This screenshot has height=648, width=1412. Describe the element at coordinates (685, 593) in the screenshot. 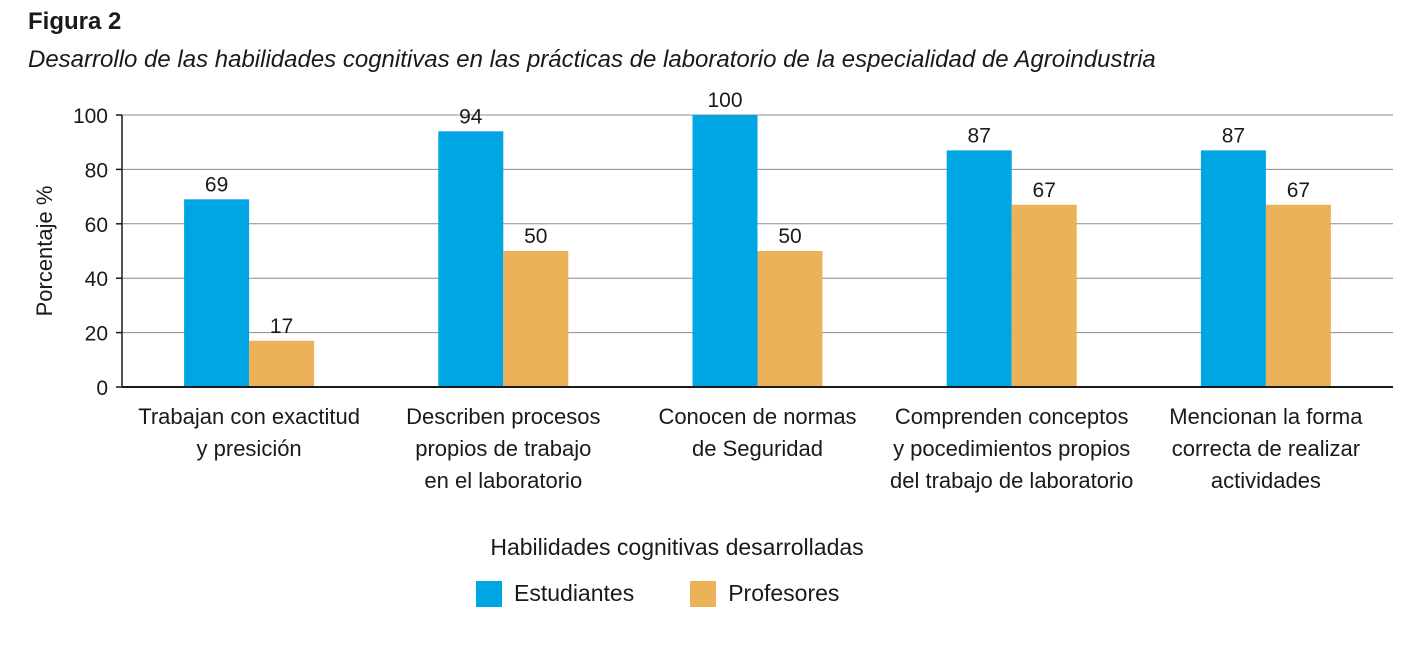

I see `legend: Estudiantes Profesores` at that location.